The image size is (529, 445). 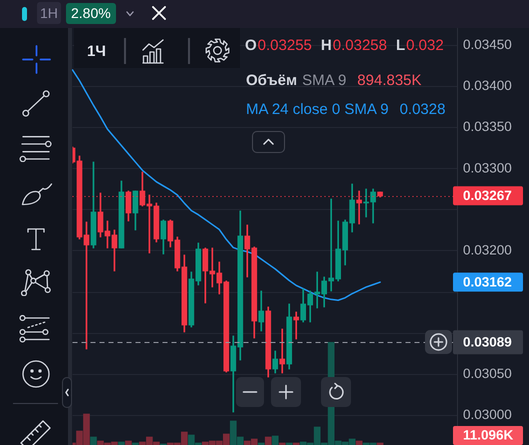 I want to click on annotation: 0.03258, so click(x=359, y=45).